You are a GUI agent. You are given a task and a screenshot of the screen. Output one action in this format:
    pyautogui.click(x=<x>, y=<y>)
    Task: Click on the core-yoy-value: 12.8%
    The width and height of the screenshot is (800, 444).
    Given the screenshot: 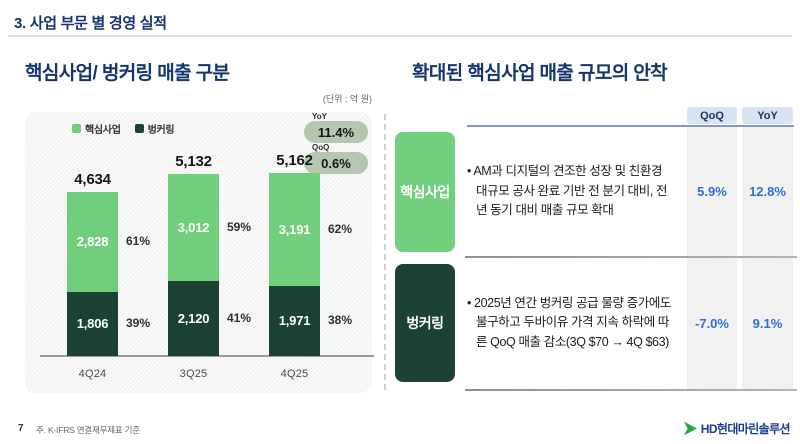 What is the action you would take?
    pyautogui.click(x=767, y=191)
    